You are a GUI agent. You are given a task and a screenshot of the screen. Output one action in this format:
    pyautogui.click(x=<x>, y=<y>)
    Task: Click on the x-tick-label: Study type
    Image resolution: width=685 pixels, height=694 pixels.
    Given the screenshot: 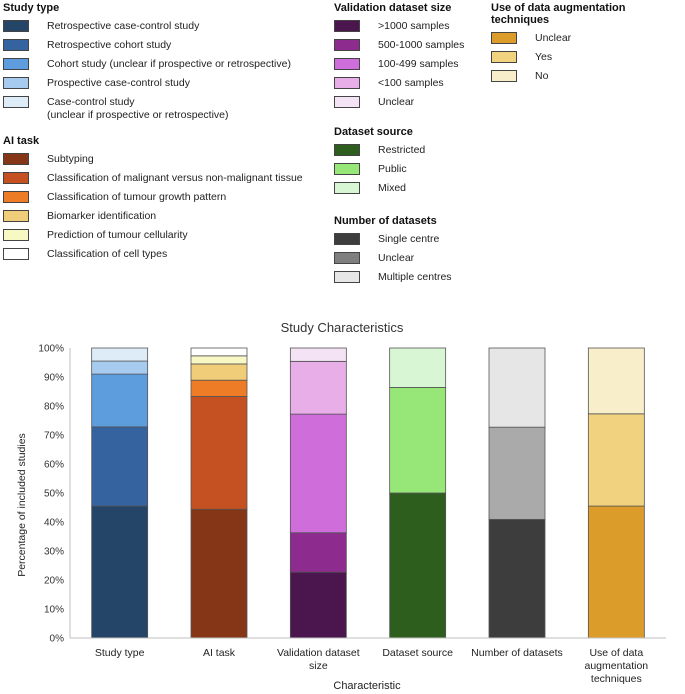 What is the action you would take?
    pyautogui.click(x=120, y=653)
    